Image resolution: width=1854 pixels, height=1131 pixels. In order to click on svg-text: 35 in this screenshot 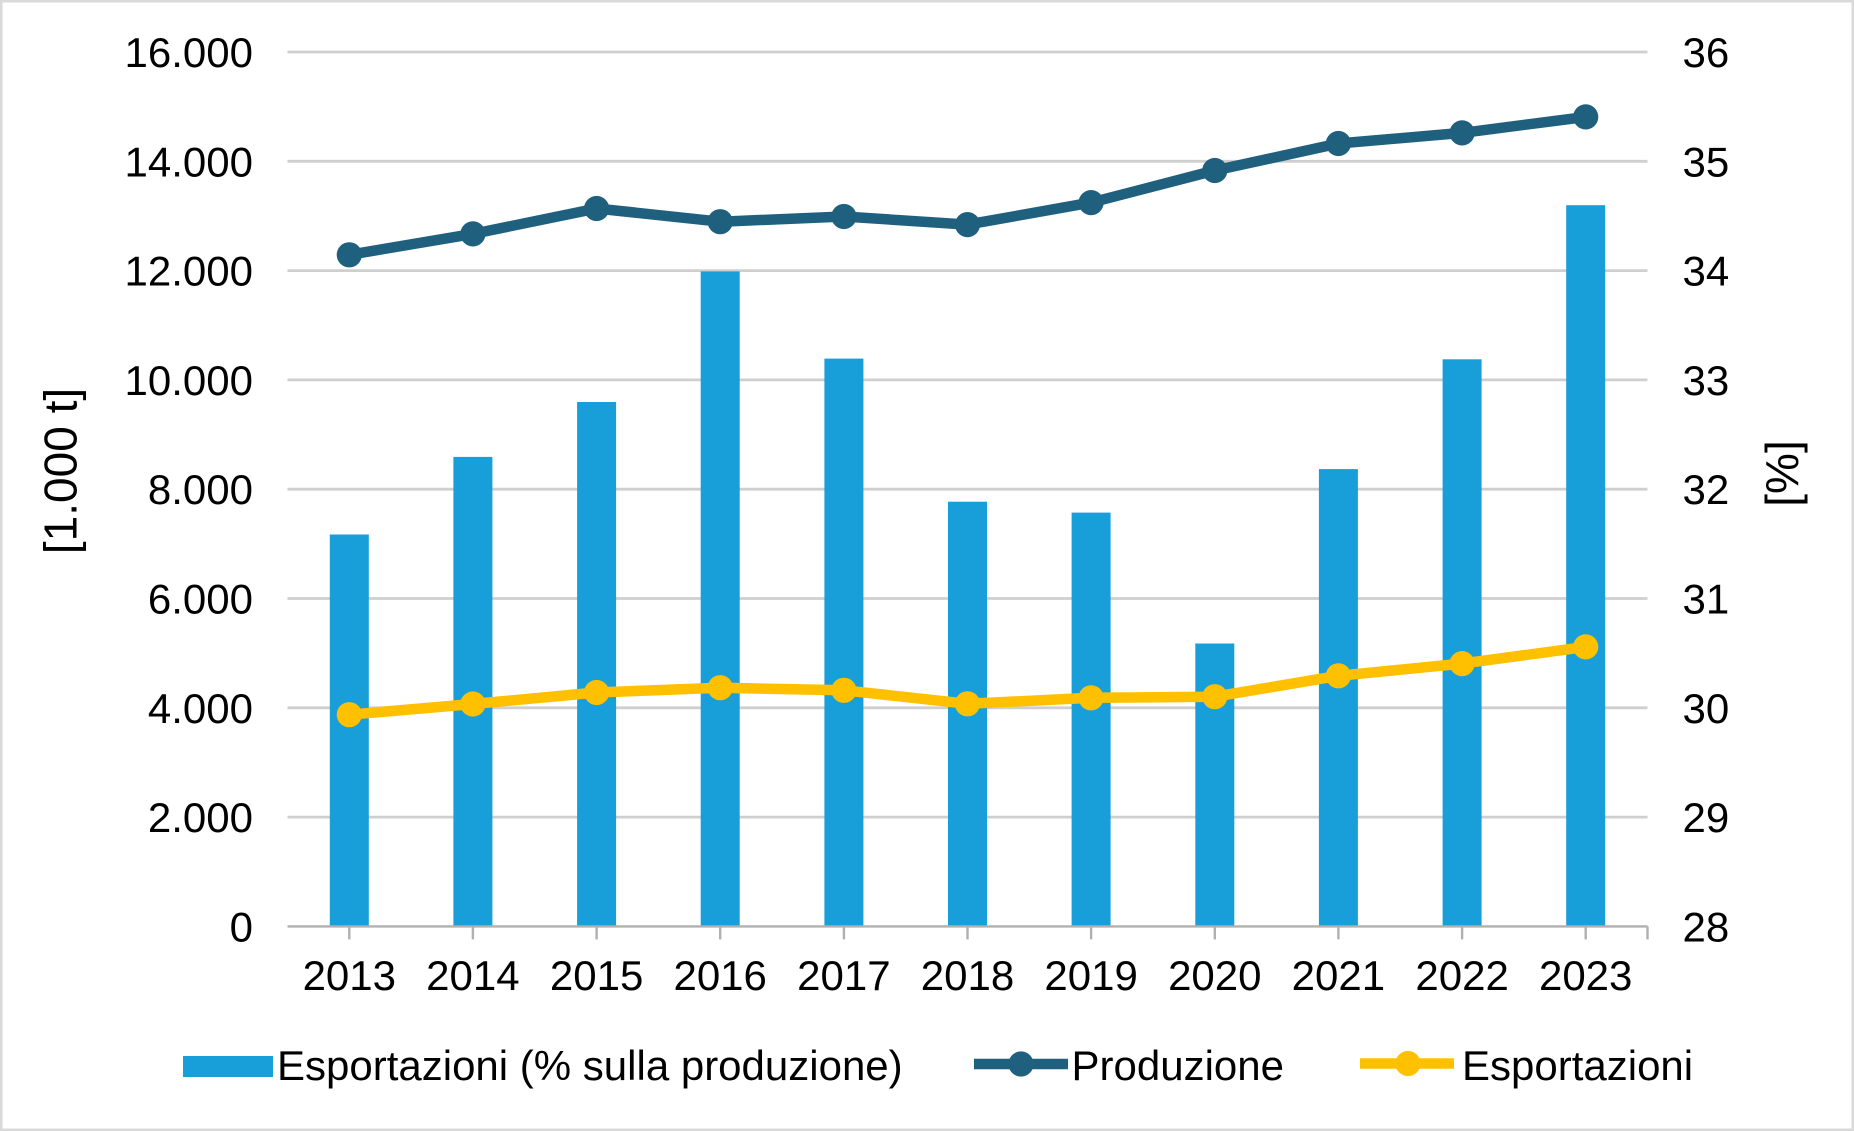, I will do `click(1706, 161)`.